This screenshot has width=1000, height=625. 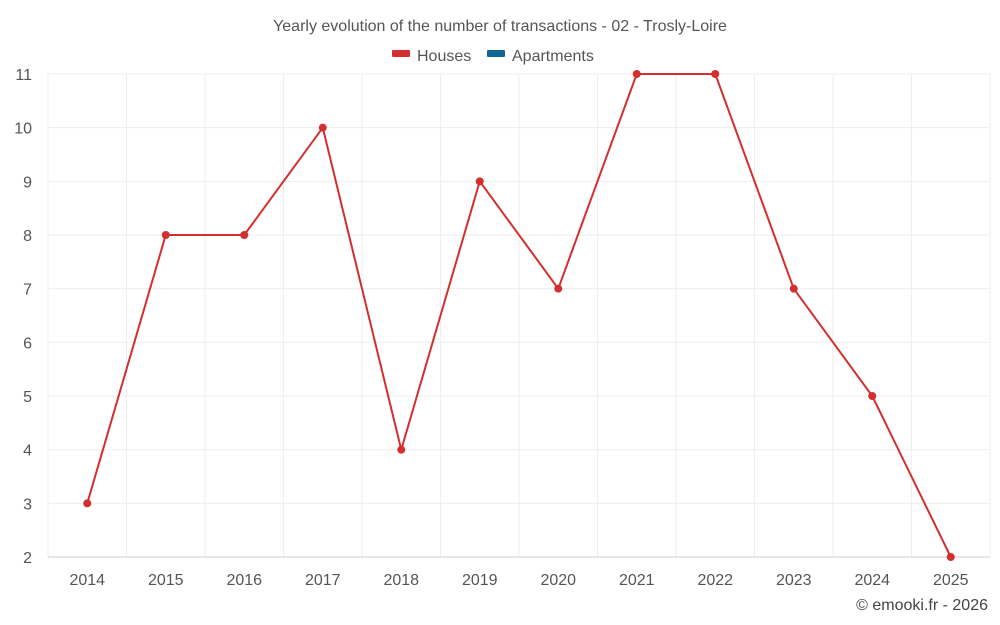 I want to click on y-axis-ticks: 2 3 4 5 6 7 8 9 10 11, so click(x=23, y=317).